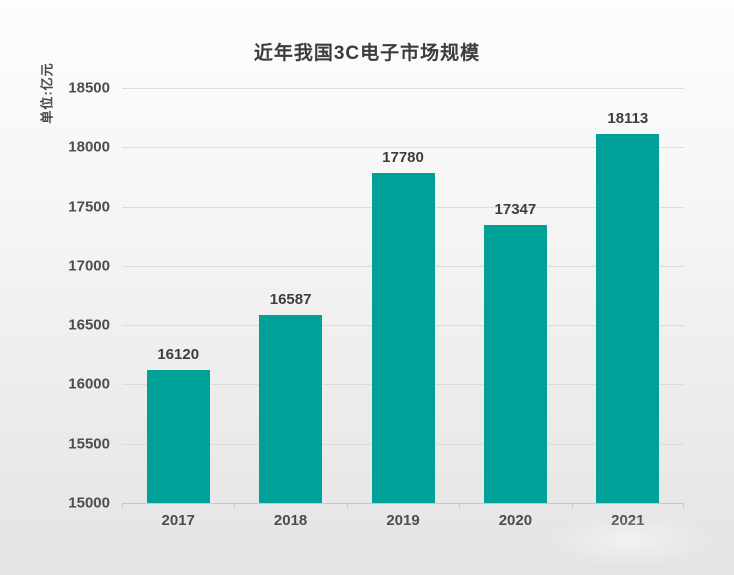  I want to click on x-tick-label: 2018, so click(290, 520).